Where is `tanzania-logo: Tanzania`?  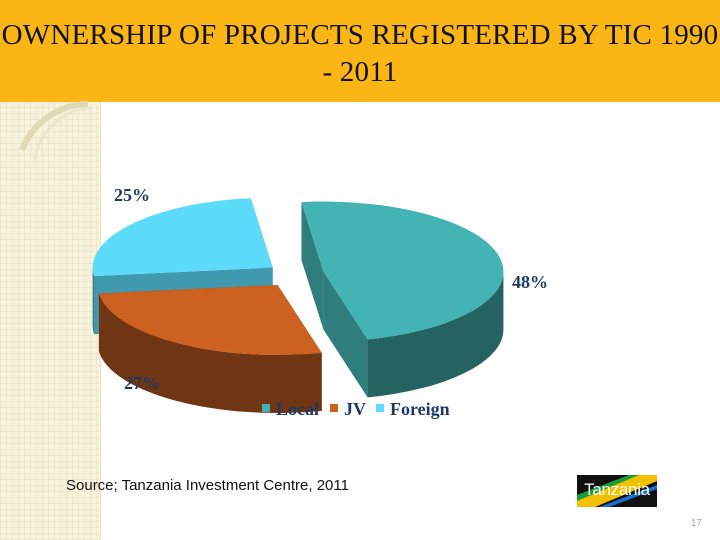 tanzania-logo: Tanzania is located at coordinates (617, 491).